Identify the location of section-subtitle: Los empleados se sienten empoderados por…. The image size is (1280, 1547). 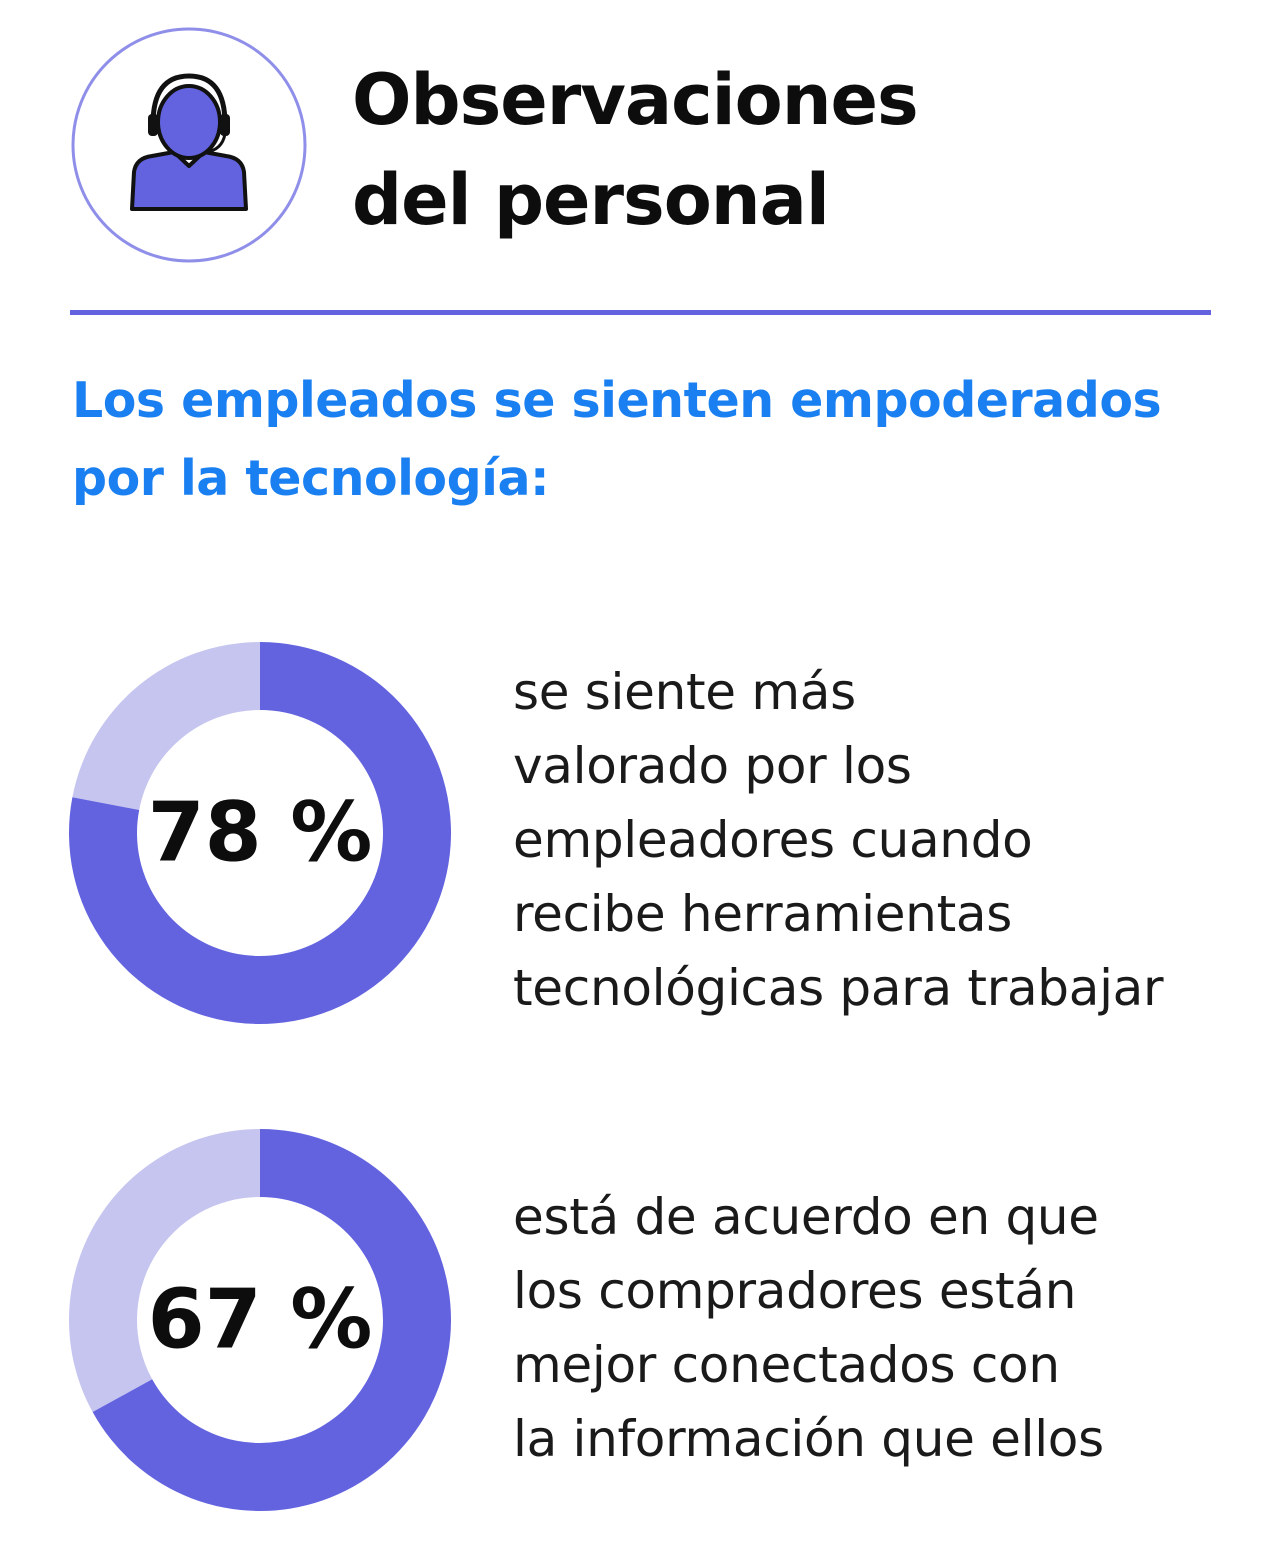
(617, 440).